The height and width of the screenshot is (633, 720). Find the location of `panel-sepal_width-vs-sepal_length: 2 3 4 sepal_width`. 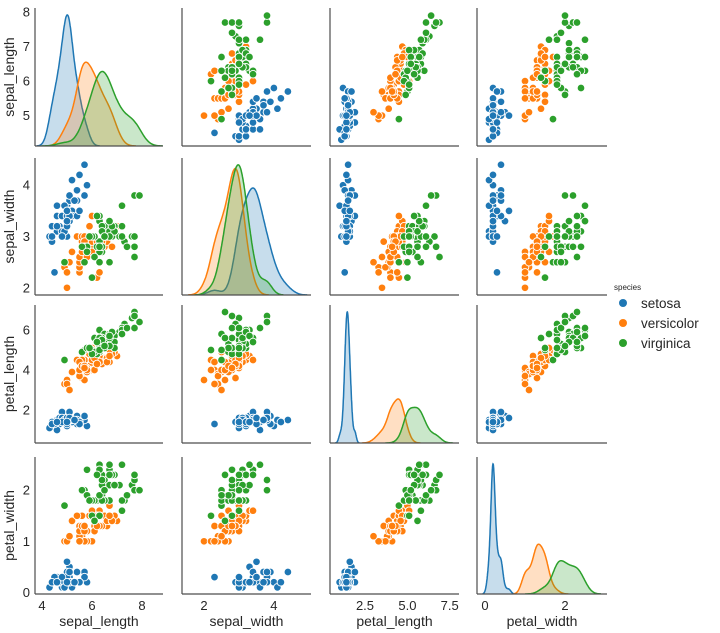

panel-sepal_width-vs-sepal_length: 2 3 4 sepal_width is located at coordinates (82, 227).